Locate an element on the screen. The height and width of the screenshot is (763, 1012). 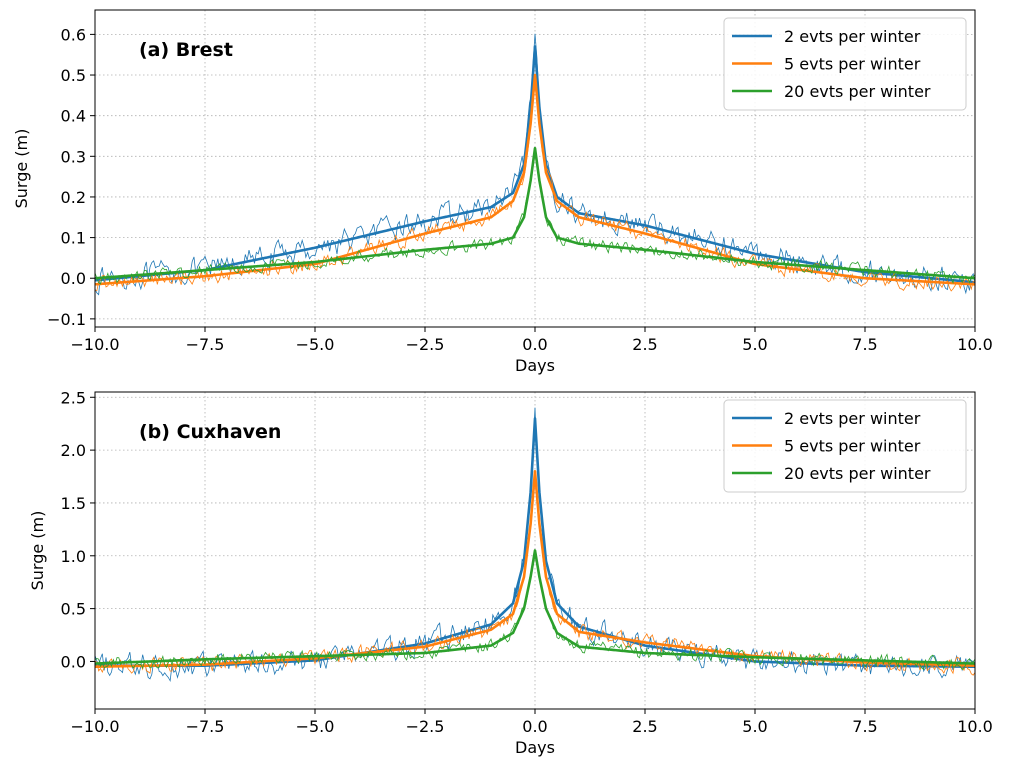
y-tick-label: 0.3 is located at coordinates (73, 156).